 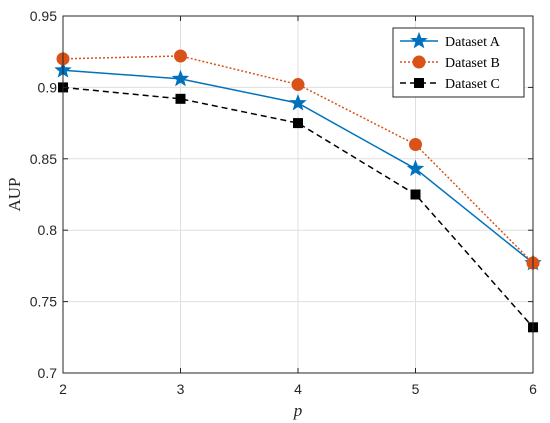 I want to click on y-tick-label: 0.8, so click(x=48, y=230).